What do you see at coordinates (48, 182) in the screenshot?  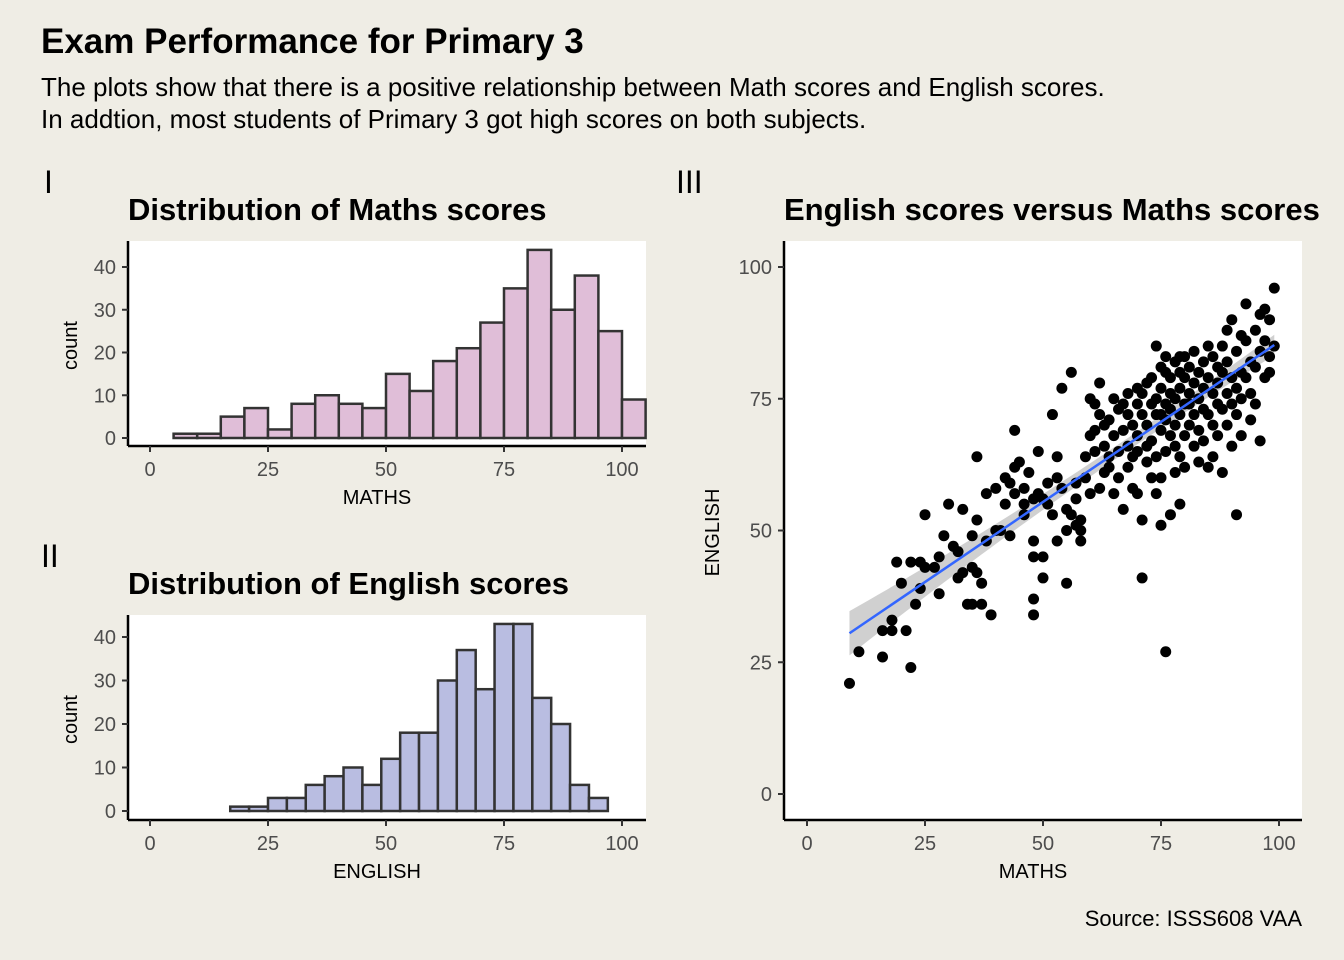 I see `panel-tag-1: I` at bounding box center [48, 182].